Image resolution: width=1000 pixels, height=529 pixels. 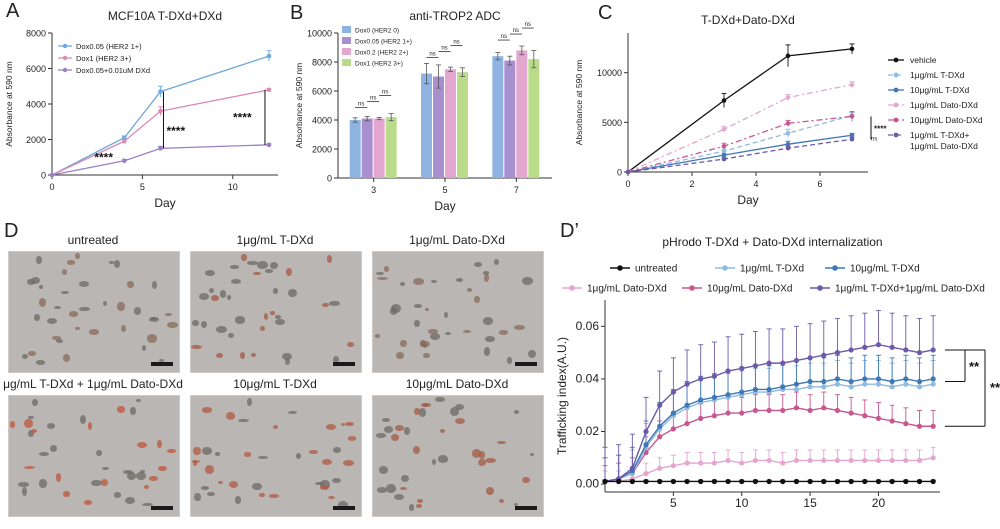 I want to click on y-tick-label: 2000, so click(x=322, y=150).